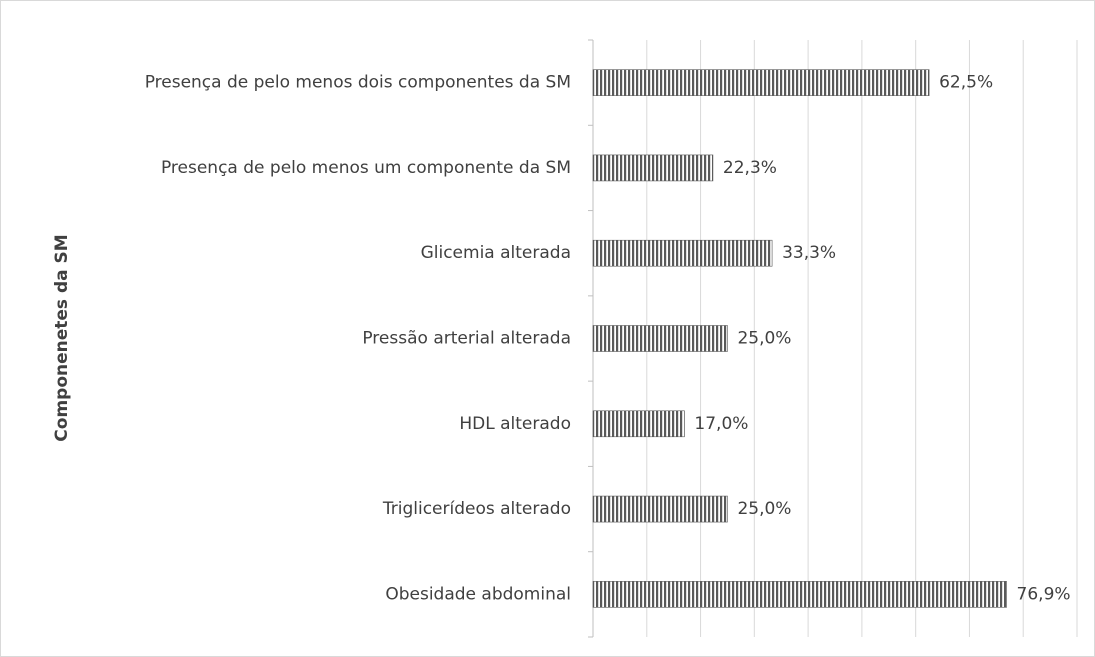 Image resolution: width=1095 pixels, height=657 pixels. What do you see at coordinates (496, 253) in the screenshot?
I see `y-tick-label: Glicemia alterada` at bounding box center [496, 253].